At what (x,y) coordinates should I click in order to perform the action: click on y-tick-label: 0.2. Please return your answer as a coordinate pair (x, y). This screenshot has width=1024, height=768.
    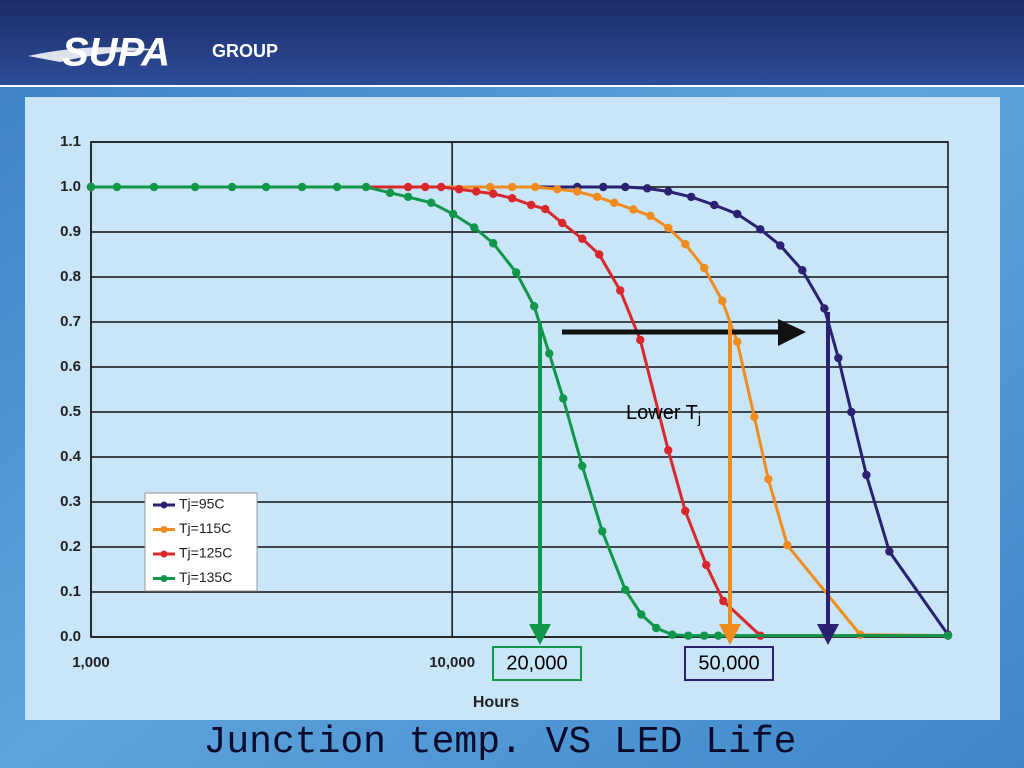
    Looking at the image, I should click on (70, 546).